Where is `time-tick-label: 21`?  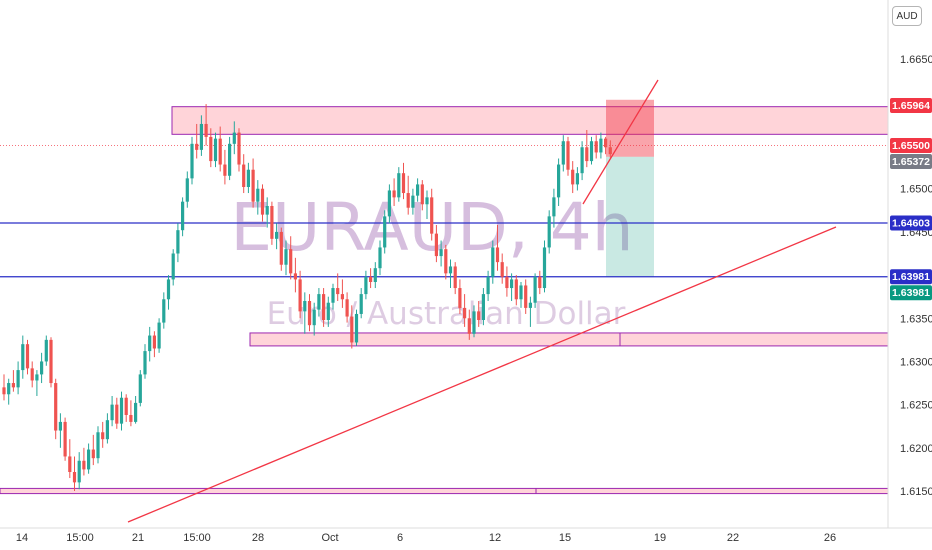
time-tick-label: 21 is located at coordinates (138, 538).